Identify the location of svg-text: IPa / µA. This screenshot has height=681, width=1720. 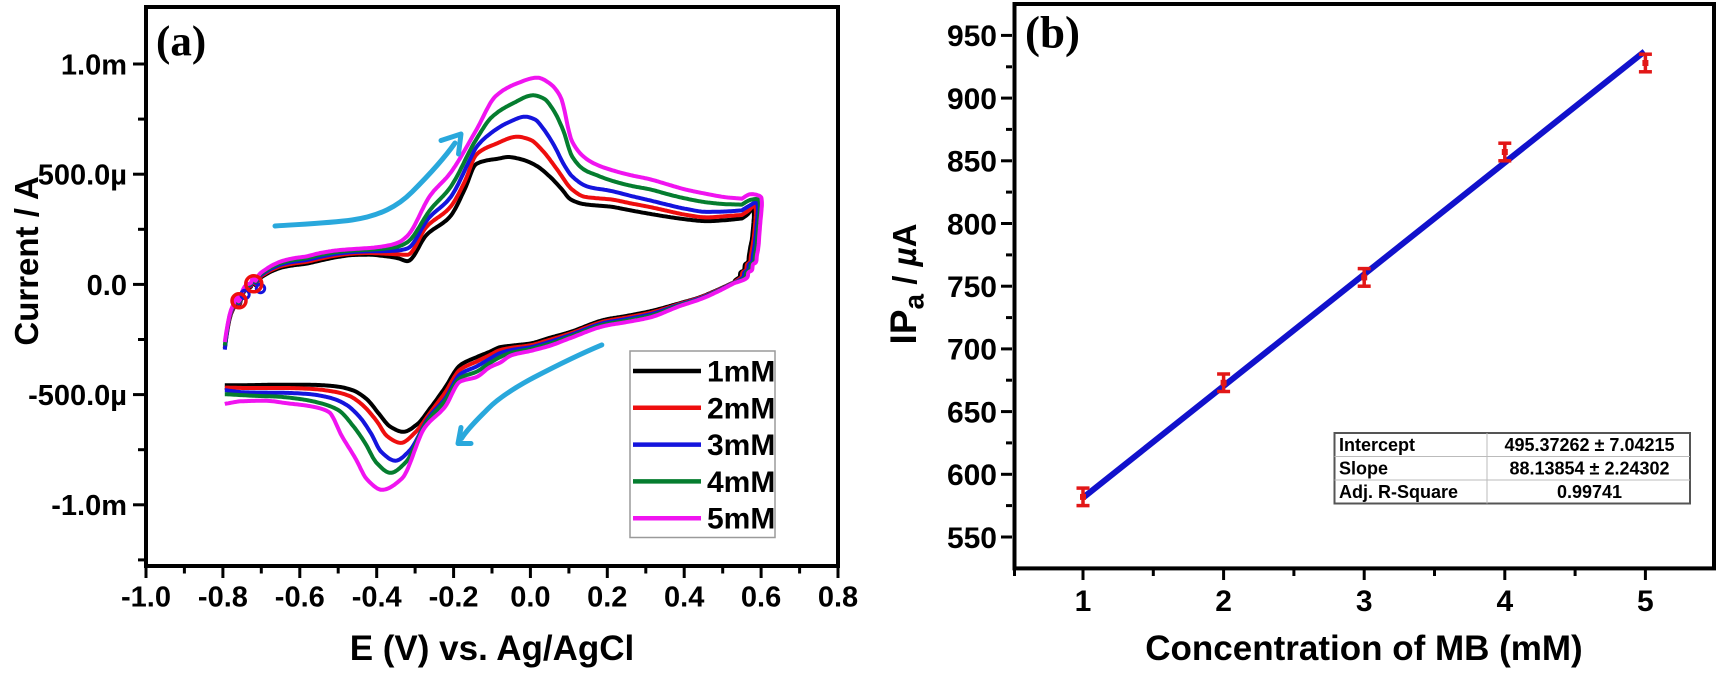
(906, 284).